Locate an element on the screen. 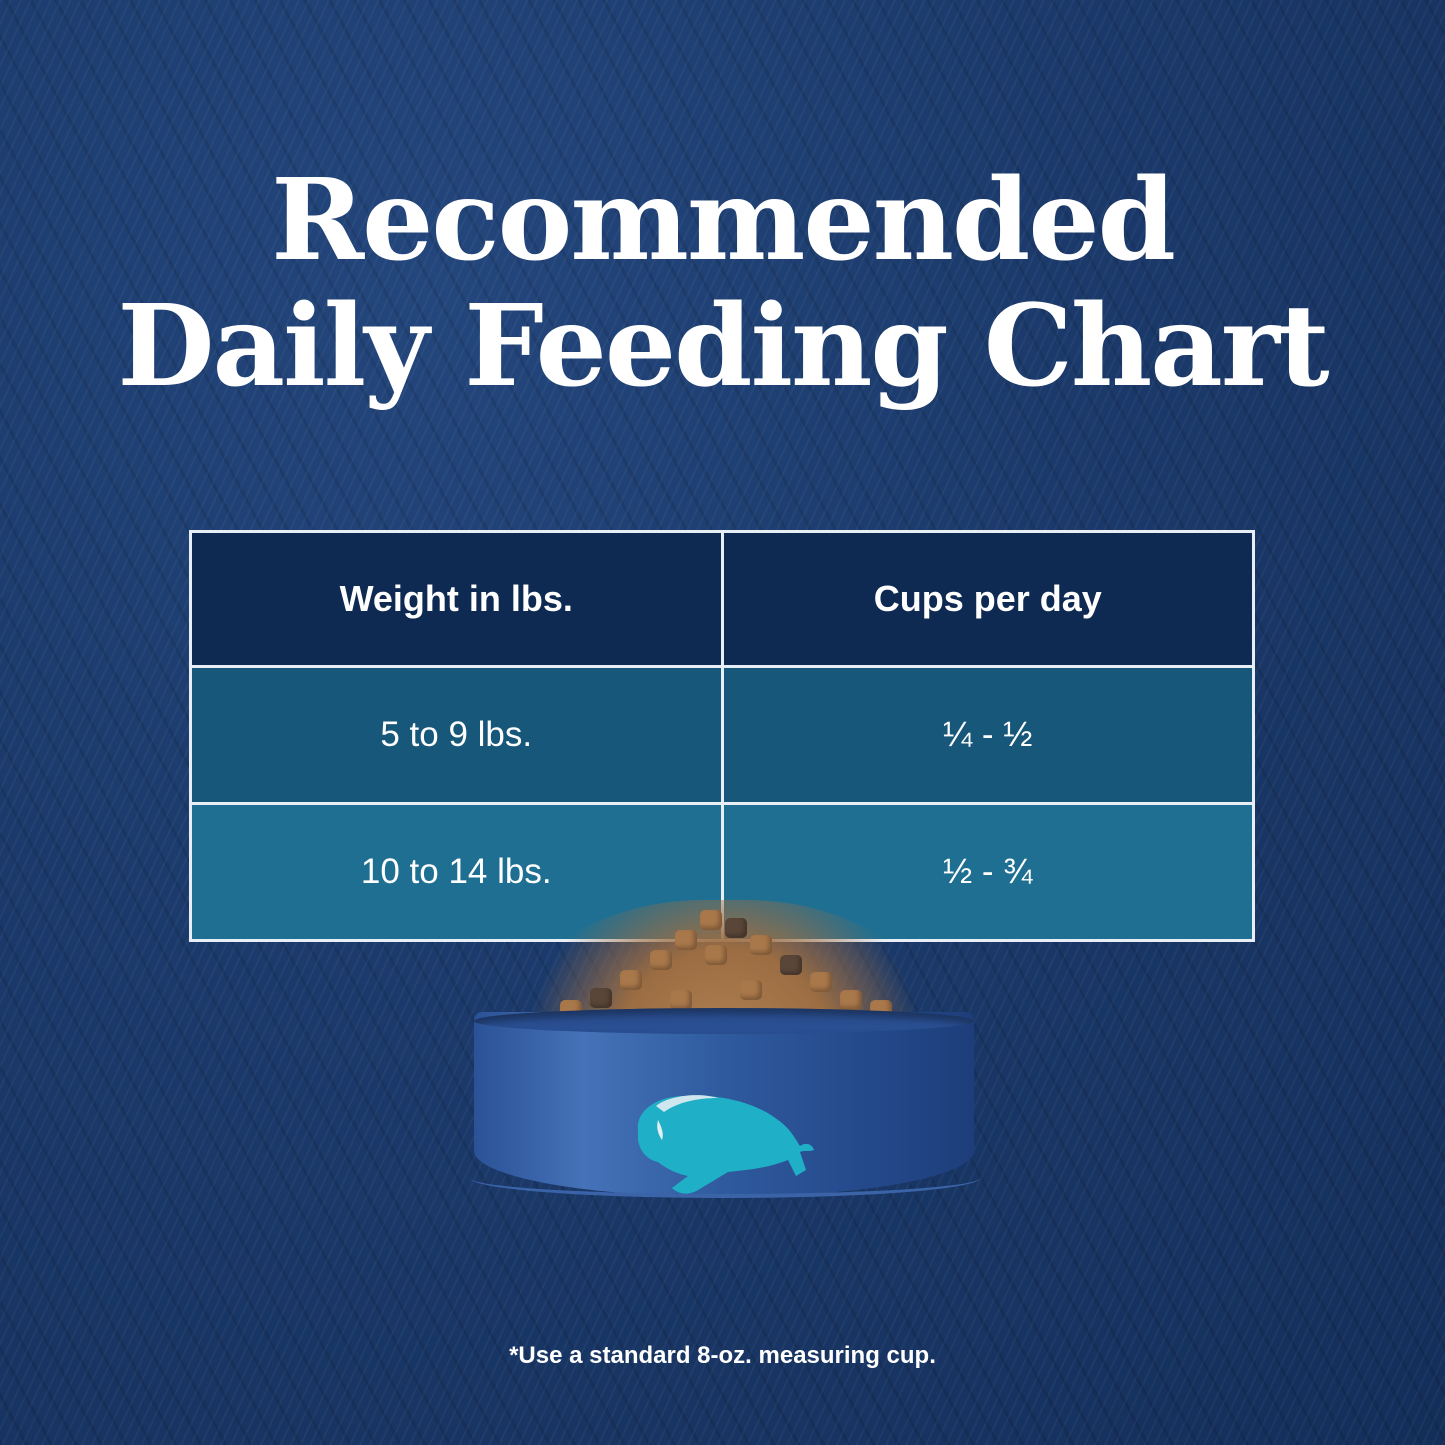  header-cups: Cups per day is located at coordinates (987, 599).